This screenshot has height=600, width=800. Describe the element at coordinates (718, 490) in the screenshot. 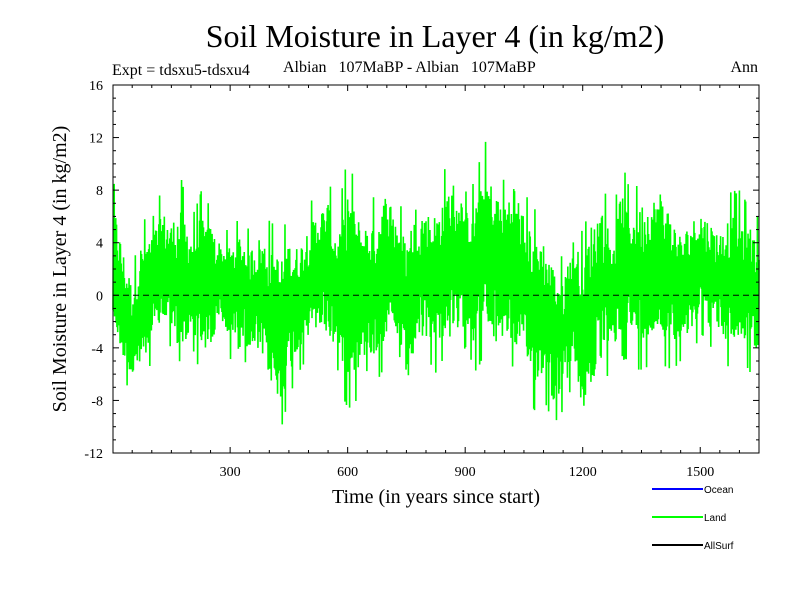

I see `legend-label-ocean: Ocean` at that location.